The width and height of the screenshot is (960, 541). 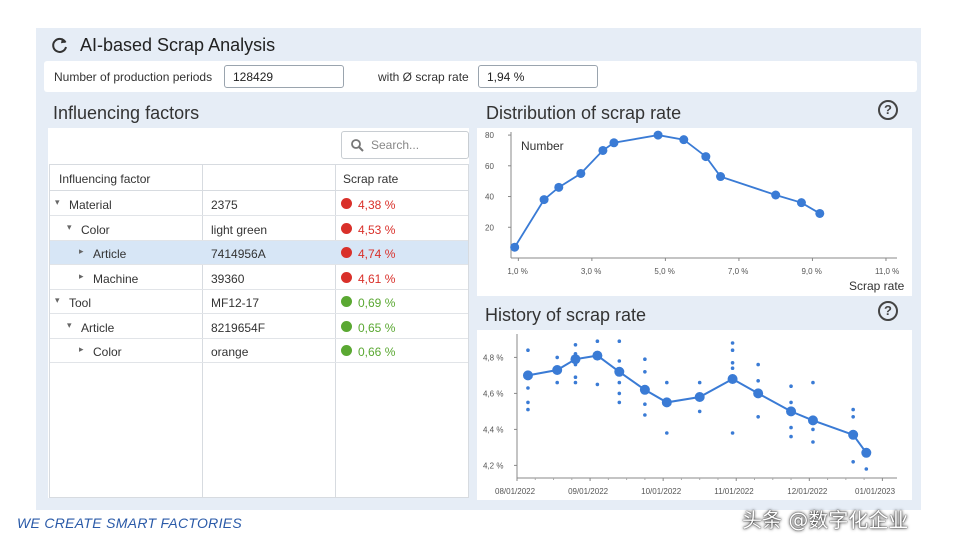 What do you see at coordinates (162, 45) in the screenshot?
I see `app-header: AI-based Scrap Analysis` at bounding box center [162, 45].